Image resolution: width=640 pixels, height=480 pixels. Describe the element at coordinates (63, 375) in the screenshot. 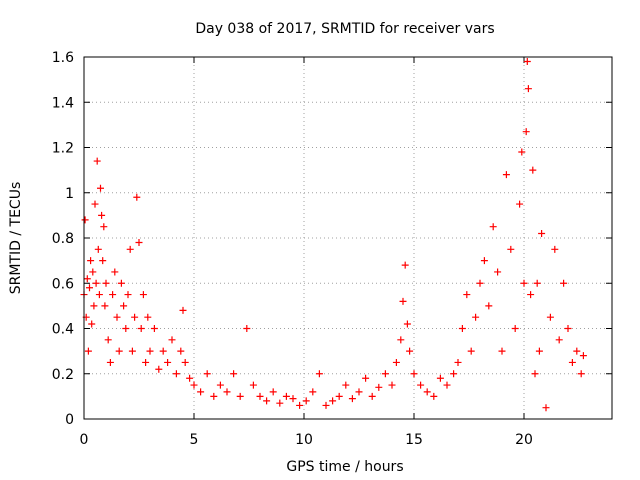

I see `y-tick-label: 0.2` at that location.